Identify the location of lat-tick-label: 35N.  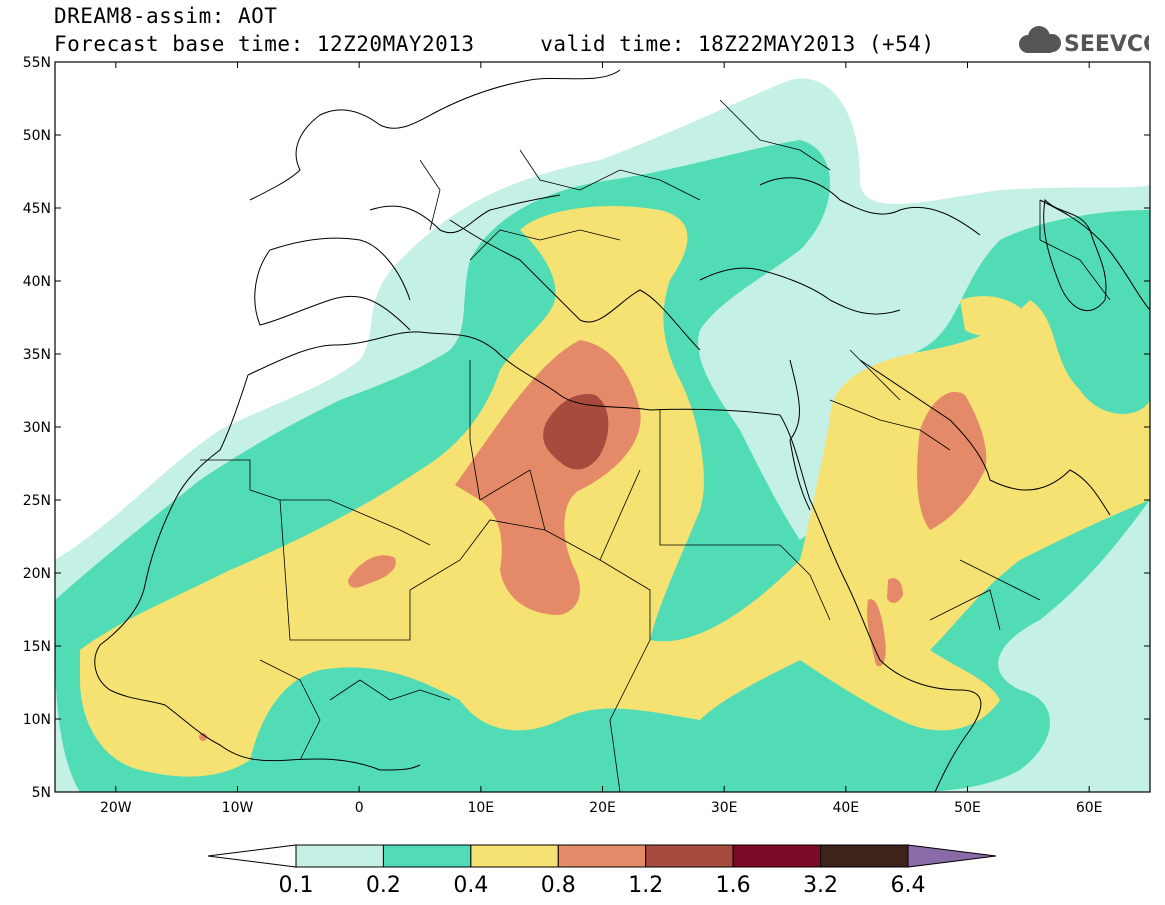
(37, 355).